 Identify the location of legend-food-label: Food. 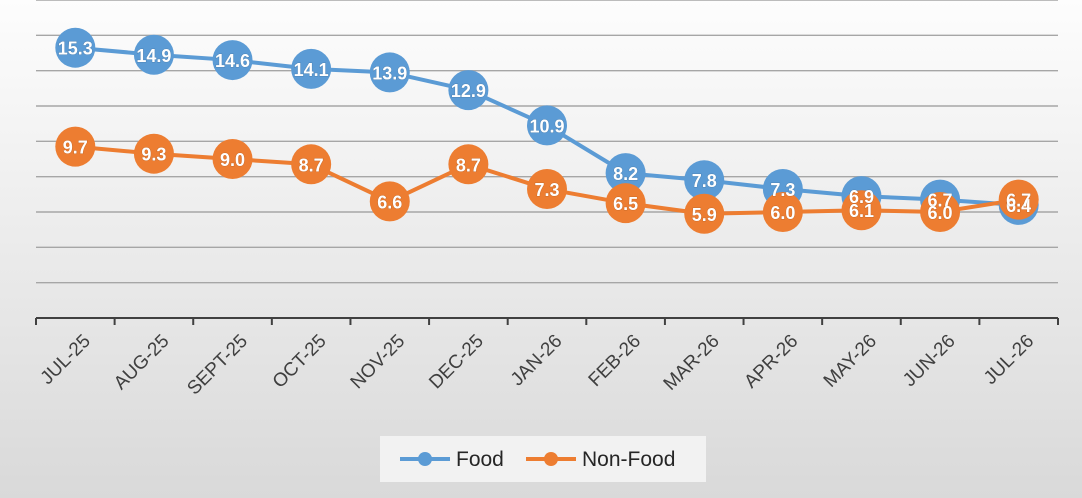
(480, 459).